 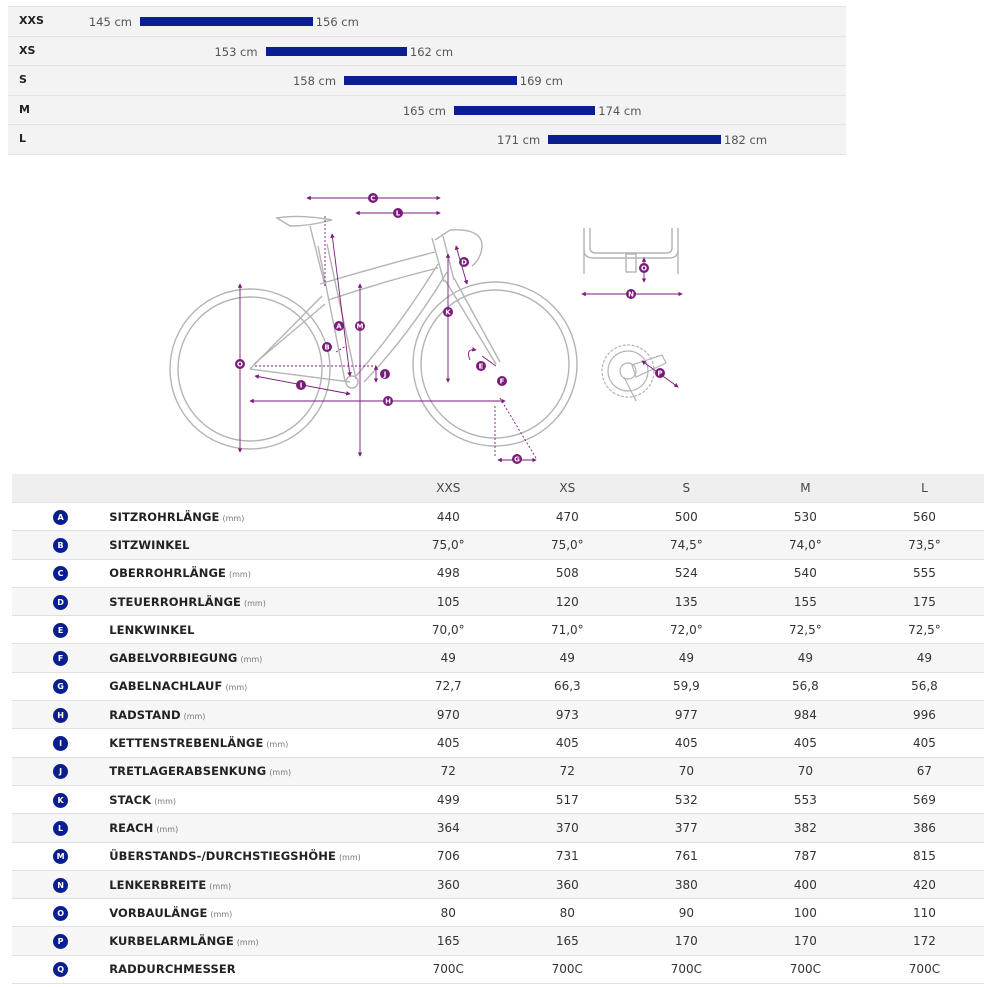 I want to click on dim-label-l: L, so click(x=398, y=214).